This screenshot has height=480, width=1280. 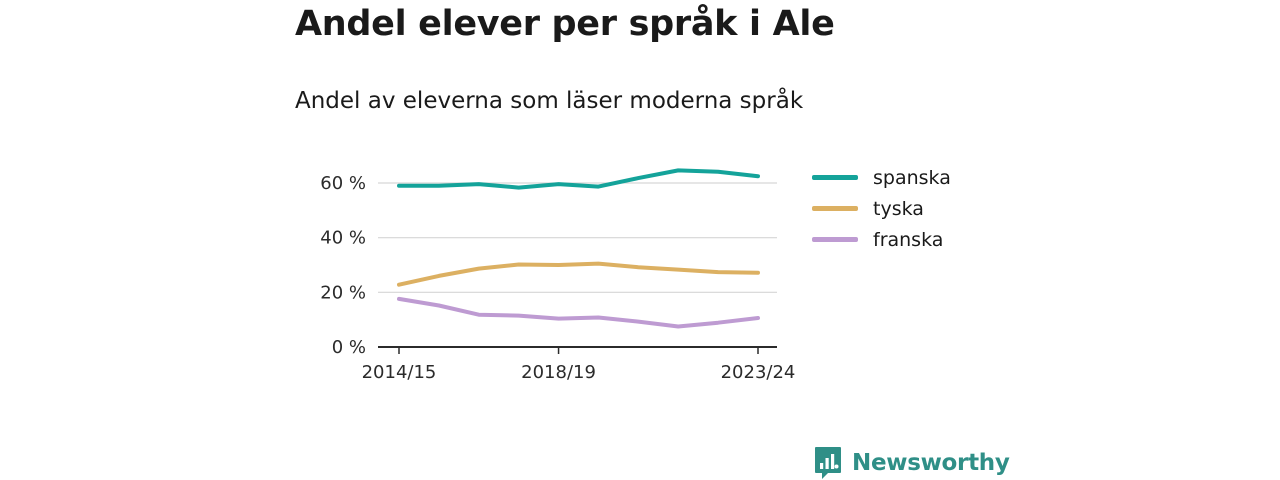 I want to click on y-tick-label: 60 %, so click(x=343, y=183).